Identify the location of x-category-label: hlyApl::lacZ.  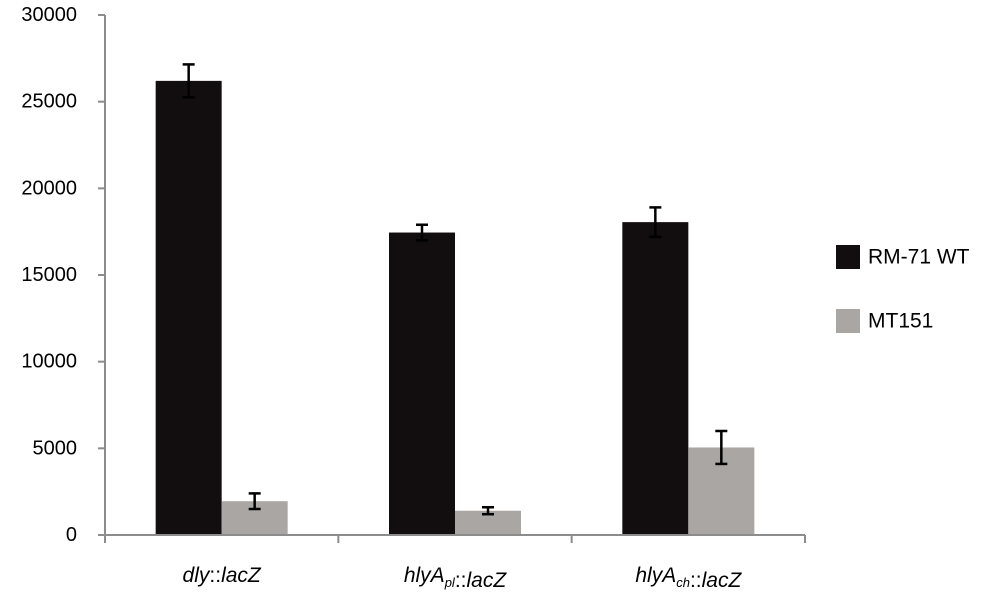
(456, 578).